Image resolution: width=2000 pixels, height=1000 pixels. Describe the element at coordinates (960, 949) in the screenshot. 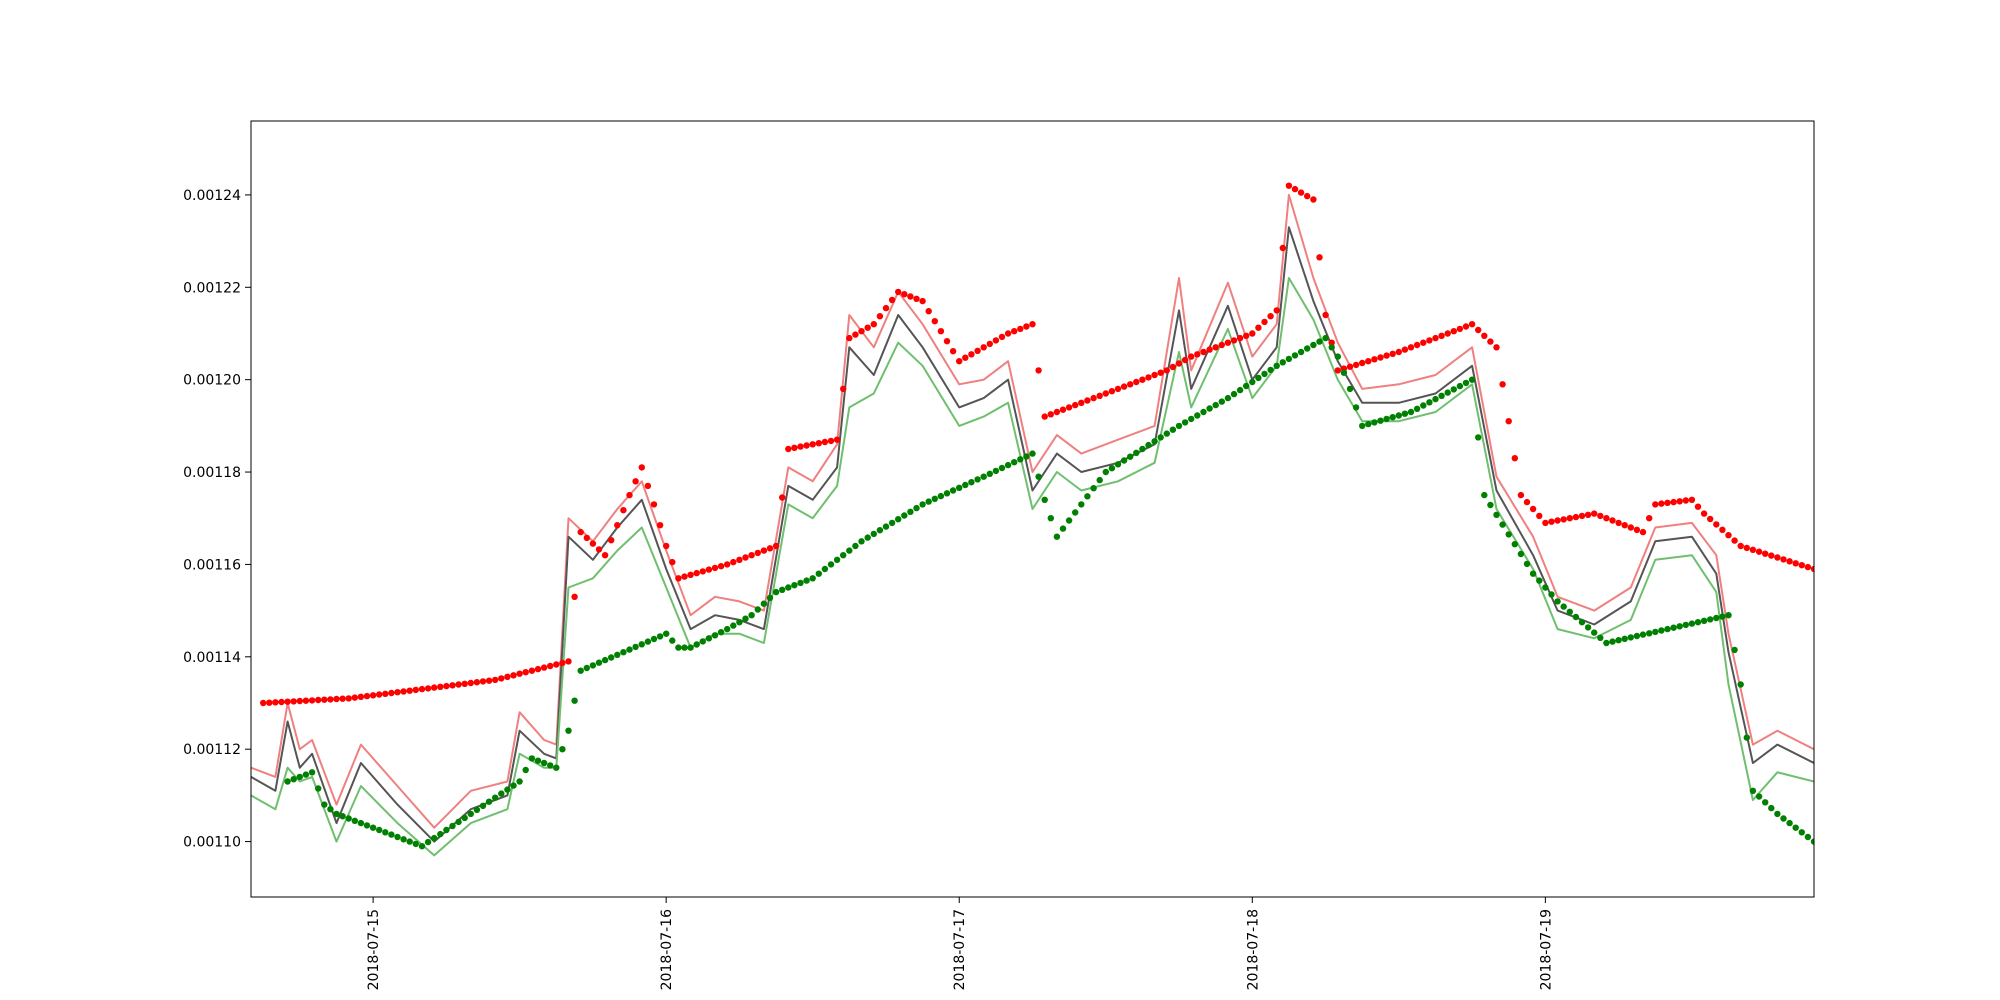

I see `x-tick-label: 2018-07-17` at that location.